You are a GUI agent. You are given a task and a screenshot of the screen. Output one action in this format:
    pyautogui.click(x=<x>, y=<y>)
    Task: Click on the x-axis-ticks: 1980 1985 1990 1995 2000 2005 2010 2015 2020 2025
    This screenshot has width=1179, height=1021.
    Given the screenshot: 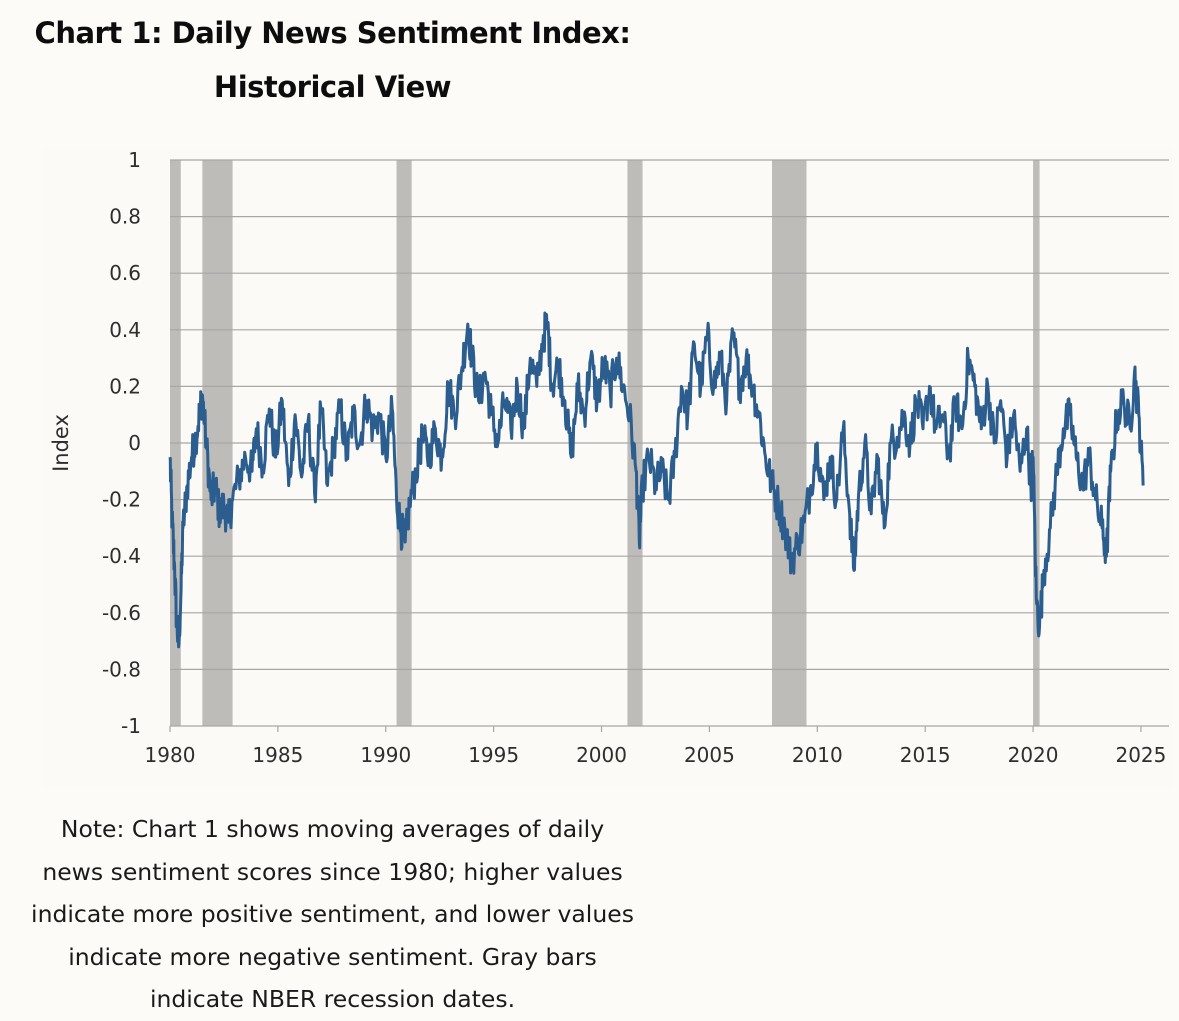 What is the action you would take?
    pyautogui.click(x=655, y=746)
    